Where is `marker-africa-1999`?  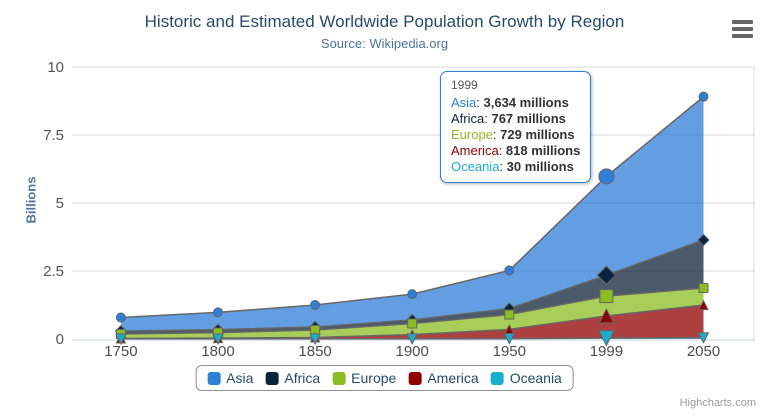
marker-africa-1999 is located at coordinates (606, 275).